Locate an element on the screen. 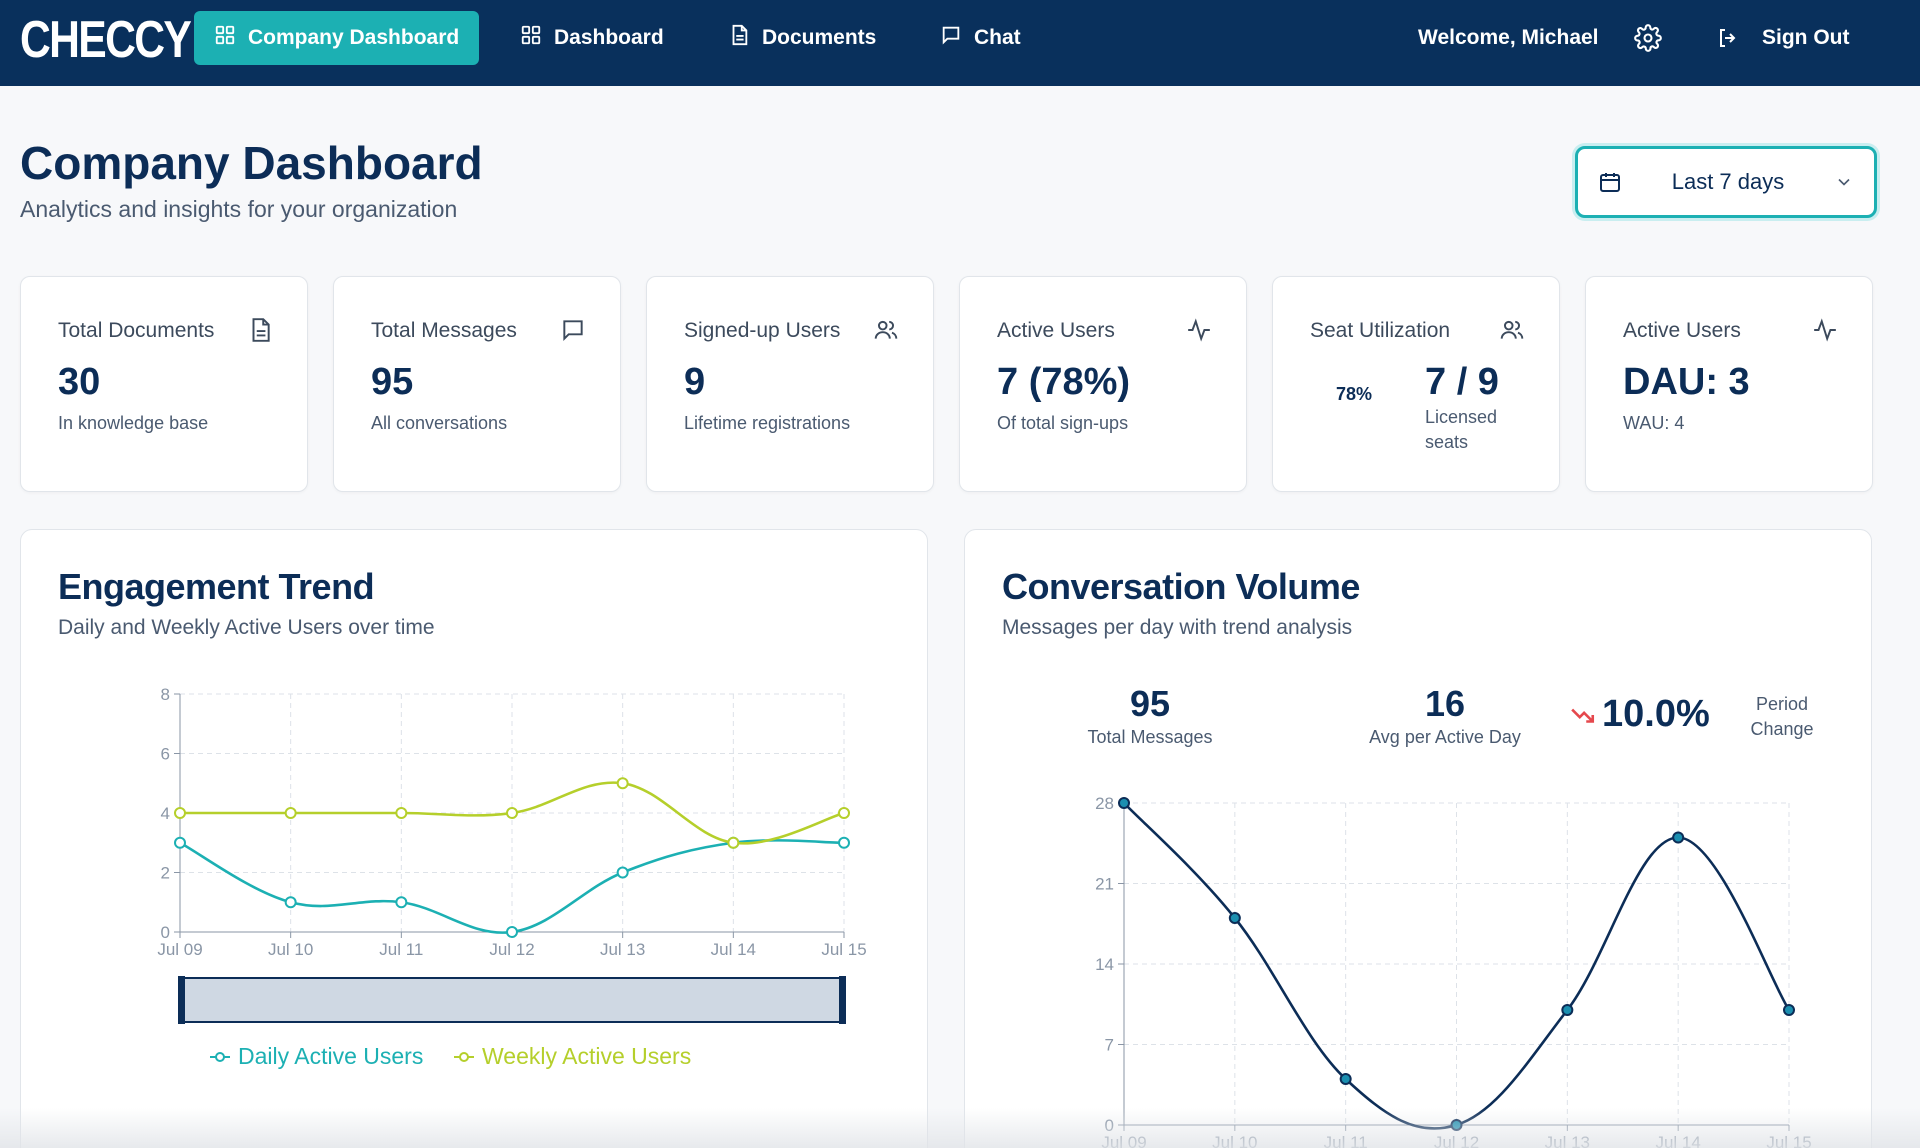  conversation-subtitle: Messages per day with trend analysis is located at coordinates (1177, 627).